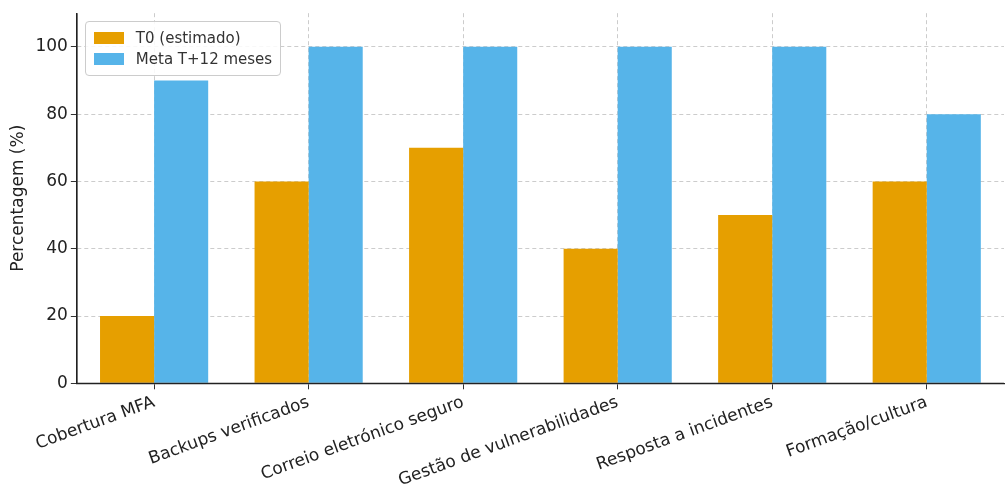 The width and height of the screenshot is (1006, 498). What do you see at coordinates (62, 381) in the screenshot?
I see `y-tick-label: 0` at bounding box center [62, 381].